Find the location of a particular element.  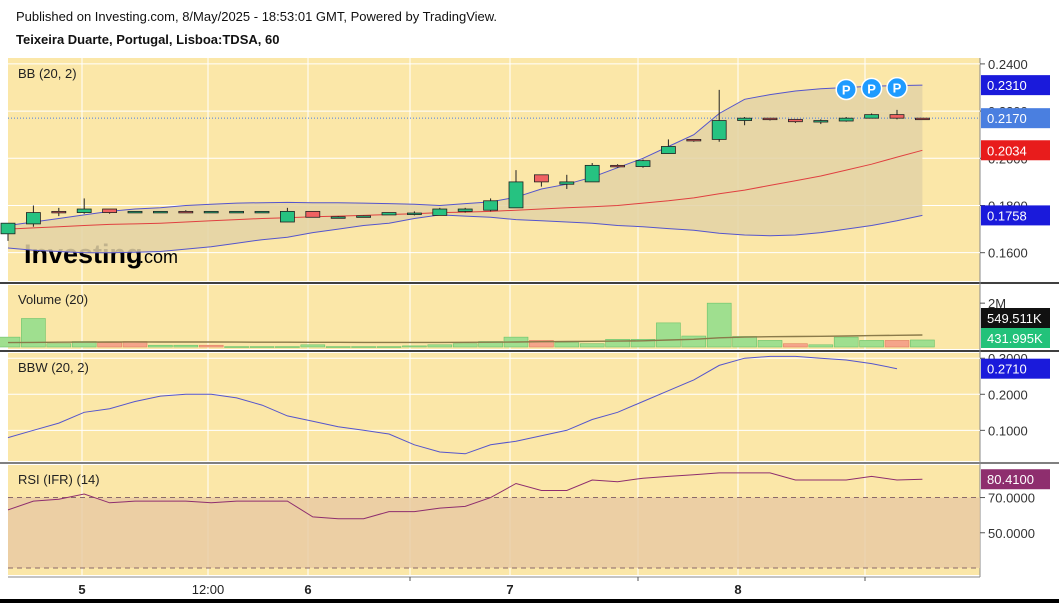

bbw-line is located at coordinates (452, 405).